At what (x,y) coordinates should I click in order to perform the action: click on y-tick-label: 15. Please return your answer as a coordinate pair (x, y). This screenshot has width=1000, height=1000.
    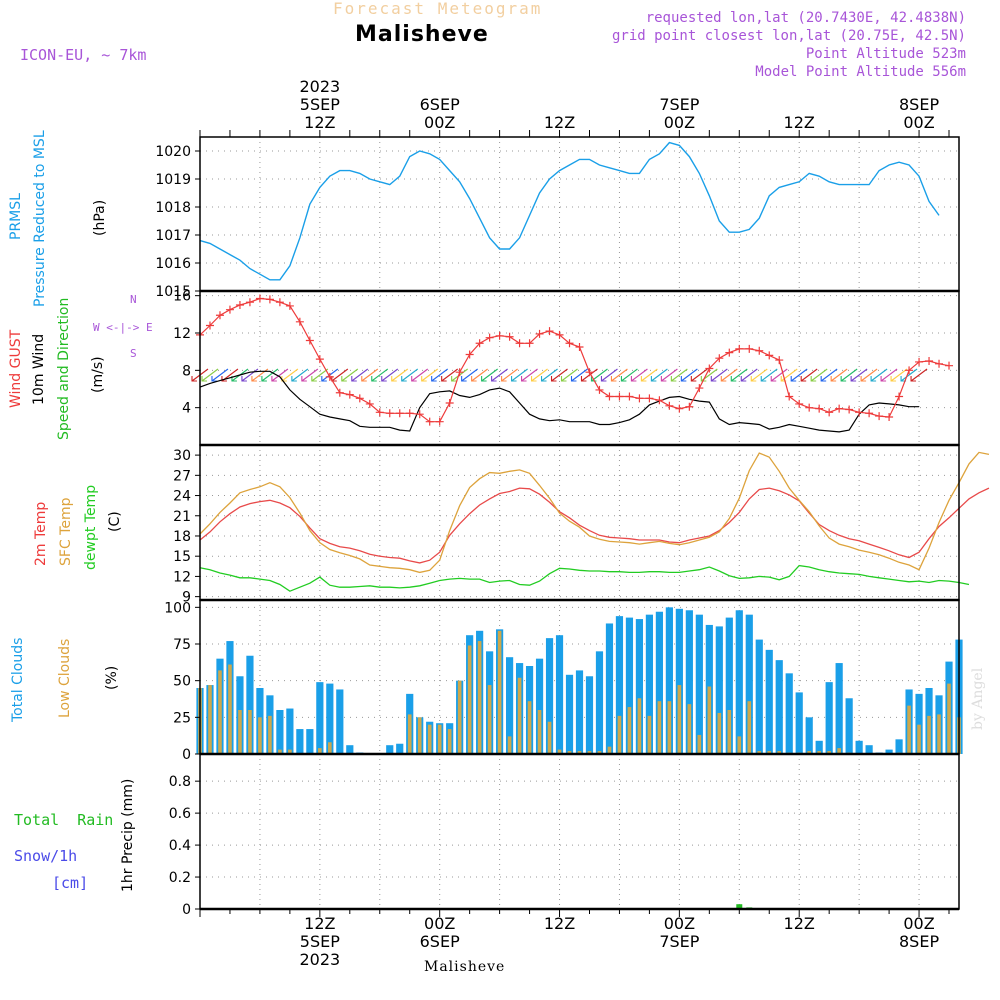
    Looking at the image, I should click on (182, 557).